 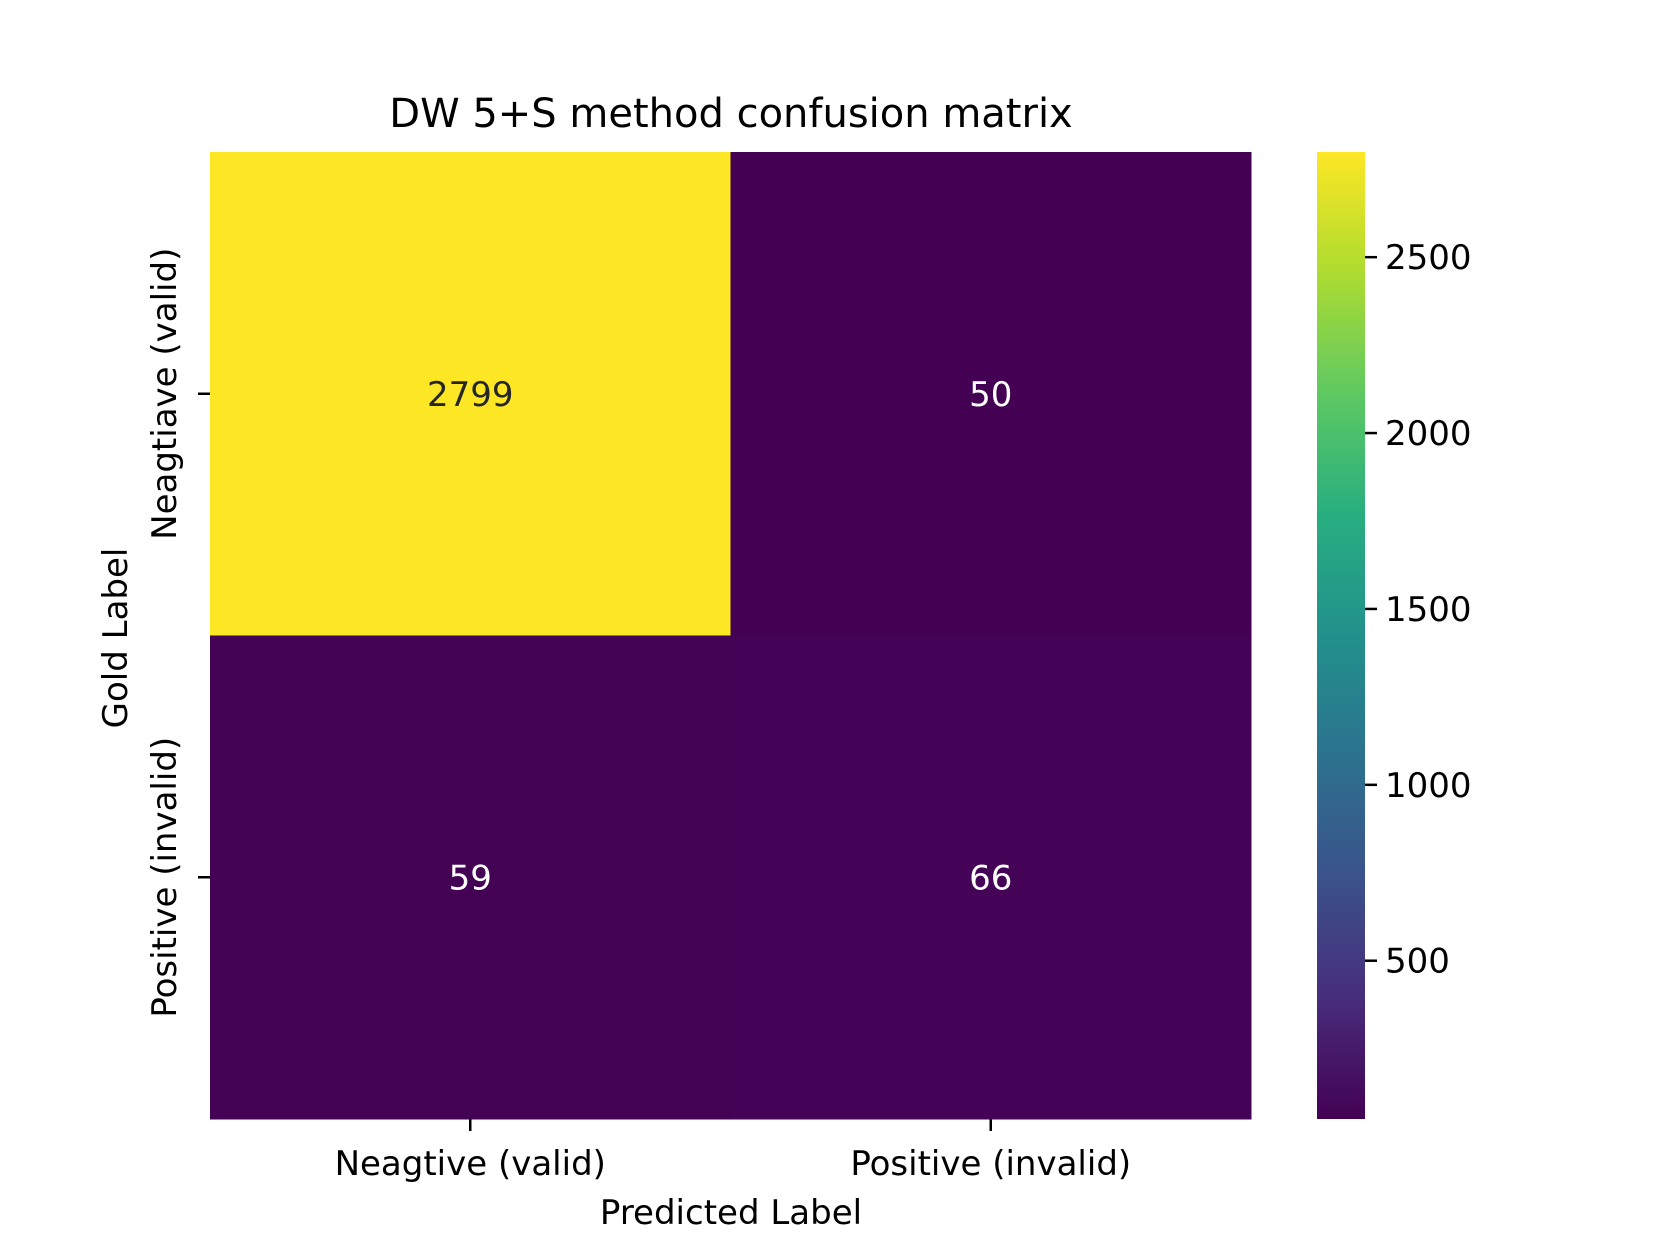 I want to click on chart-title: DW 5+S method confusion matrix, so click(x=730, y=114).